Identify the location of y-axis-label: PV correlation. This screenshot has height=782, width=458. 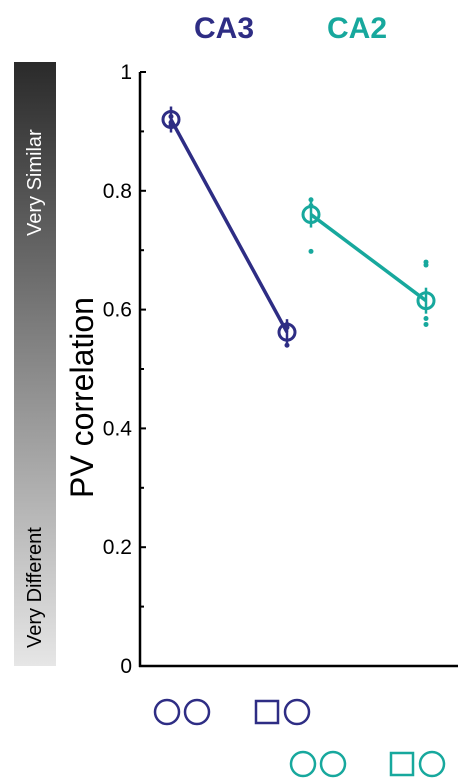
(82, 397).